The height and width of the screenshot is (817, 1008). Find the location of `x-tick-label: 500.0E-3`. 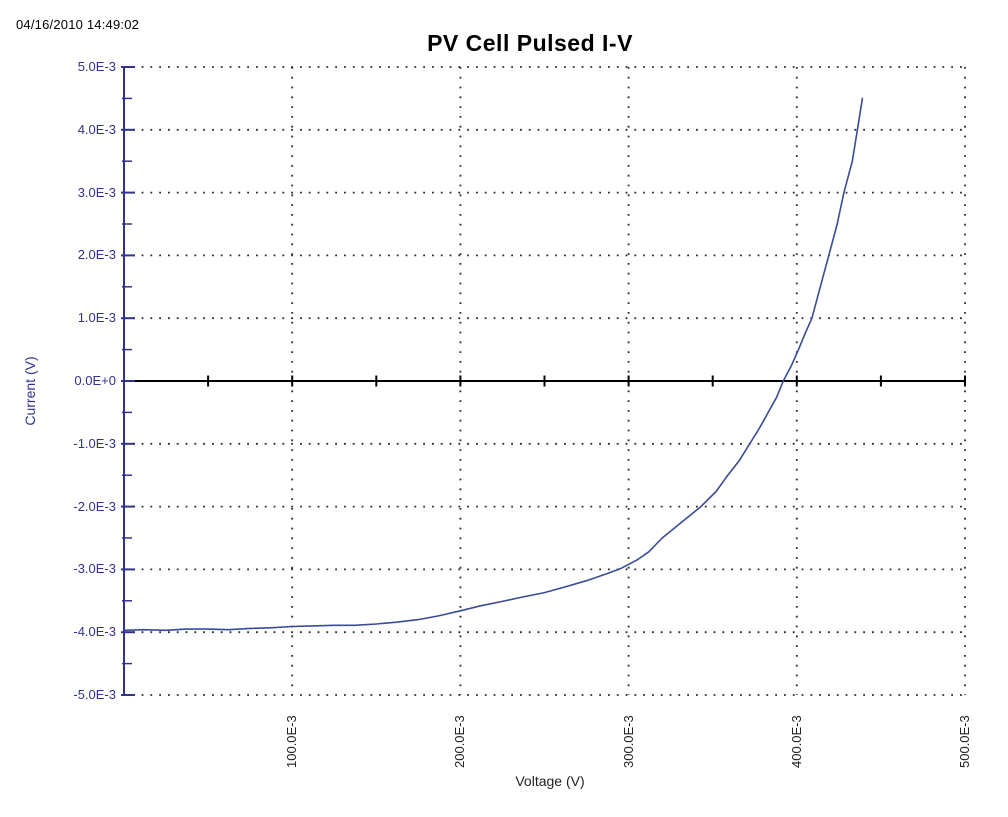

x-tick-label: 500.0E-3 is located at coordinates (964, 741).